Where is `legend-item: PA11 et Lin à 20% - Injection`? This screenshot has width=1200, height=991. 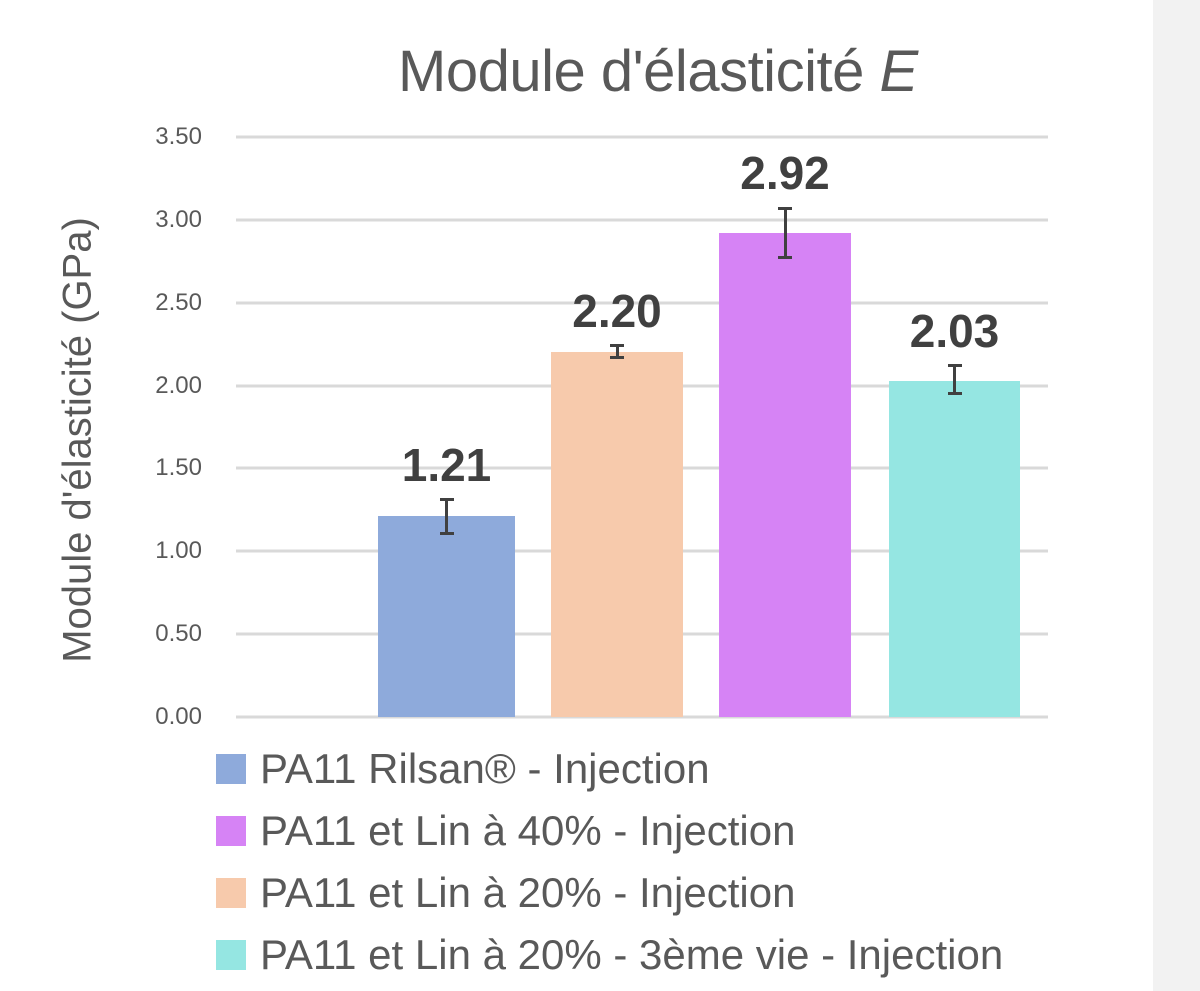 legend-item: PA11 et Lin à 20% - Injection is located at coordinates (609, 893).